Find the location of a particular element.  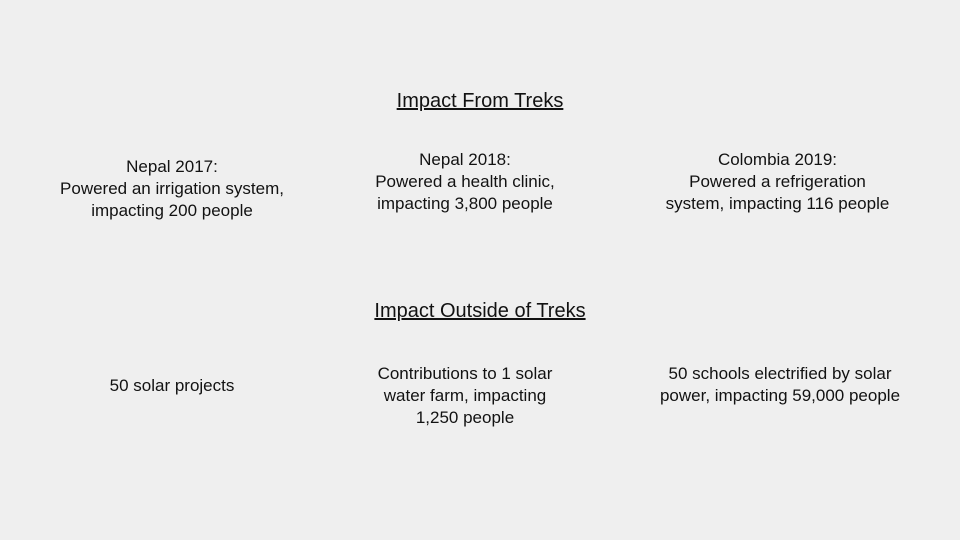

text-line: impacting 3,800 people is located at coordinates (465, 203).